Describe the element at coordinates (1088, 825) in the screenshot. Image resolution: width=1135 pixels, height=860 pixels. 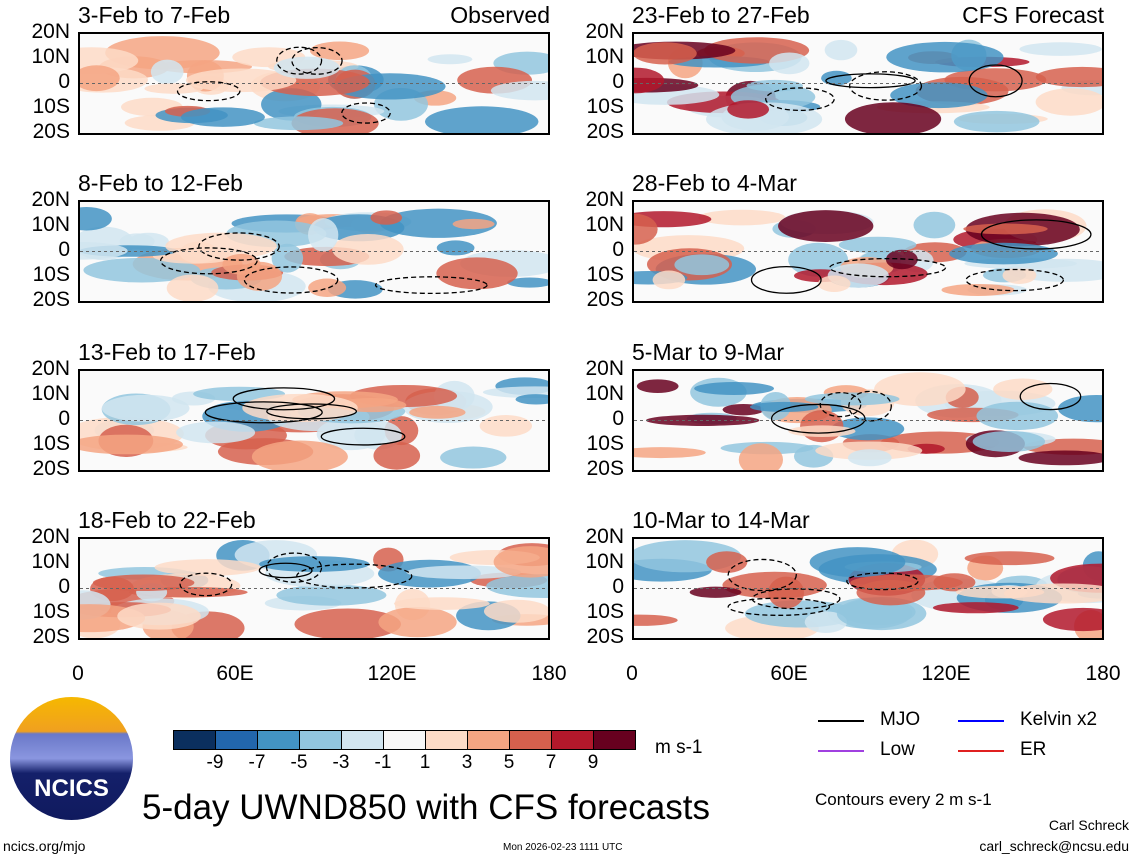
I see `footer-author: Carl Schreck` at that location.